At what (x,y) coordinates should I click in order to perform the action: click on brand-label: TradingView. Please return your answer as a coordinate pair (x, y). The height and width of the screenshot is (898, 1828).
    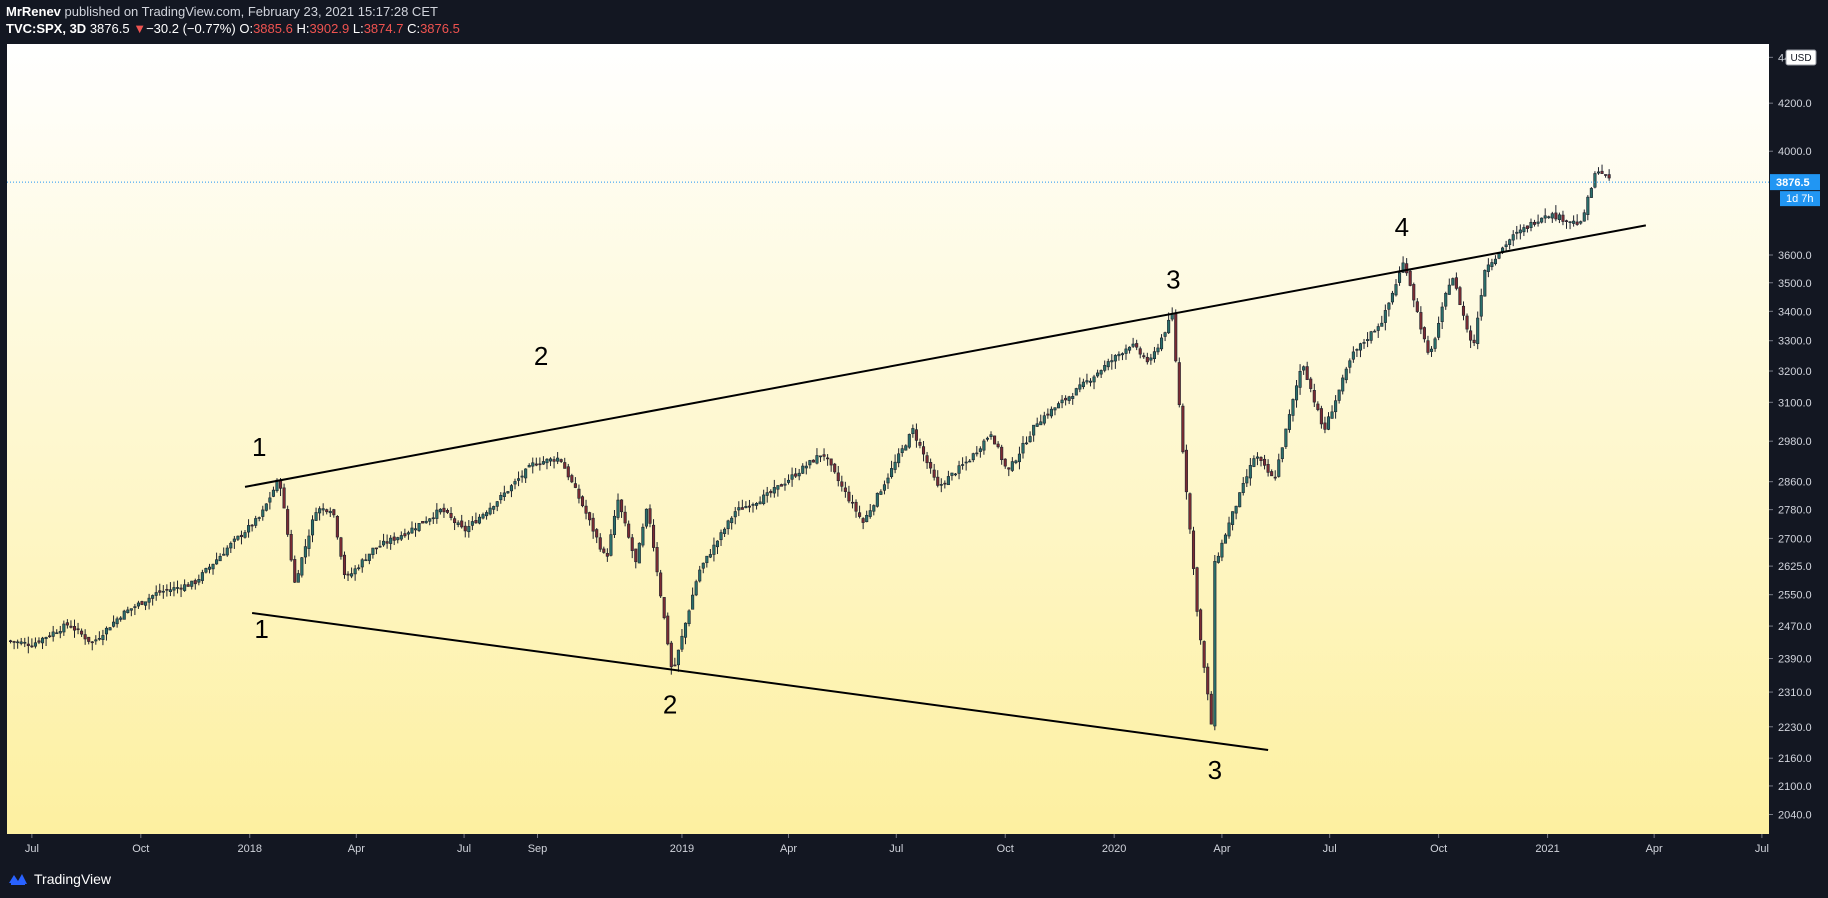
    Looking at the image, I should click on (73, 879).